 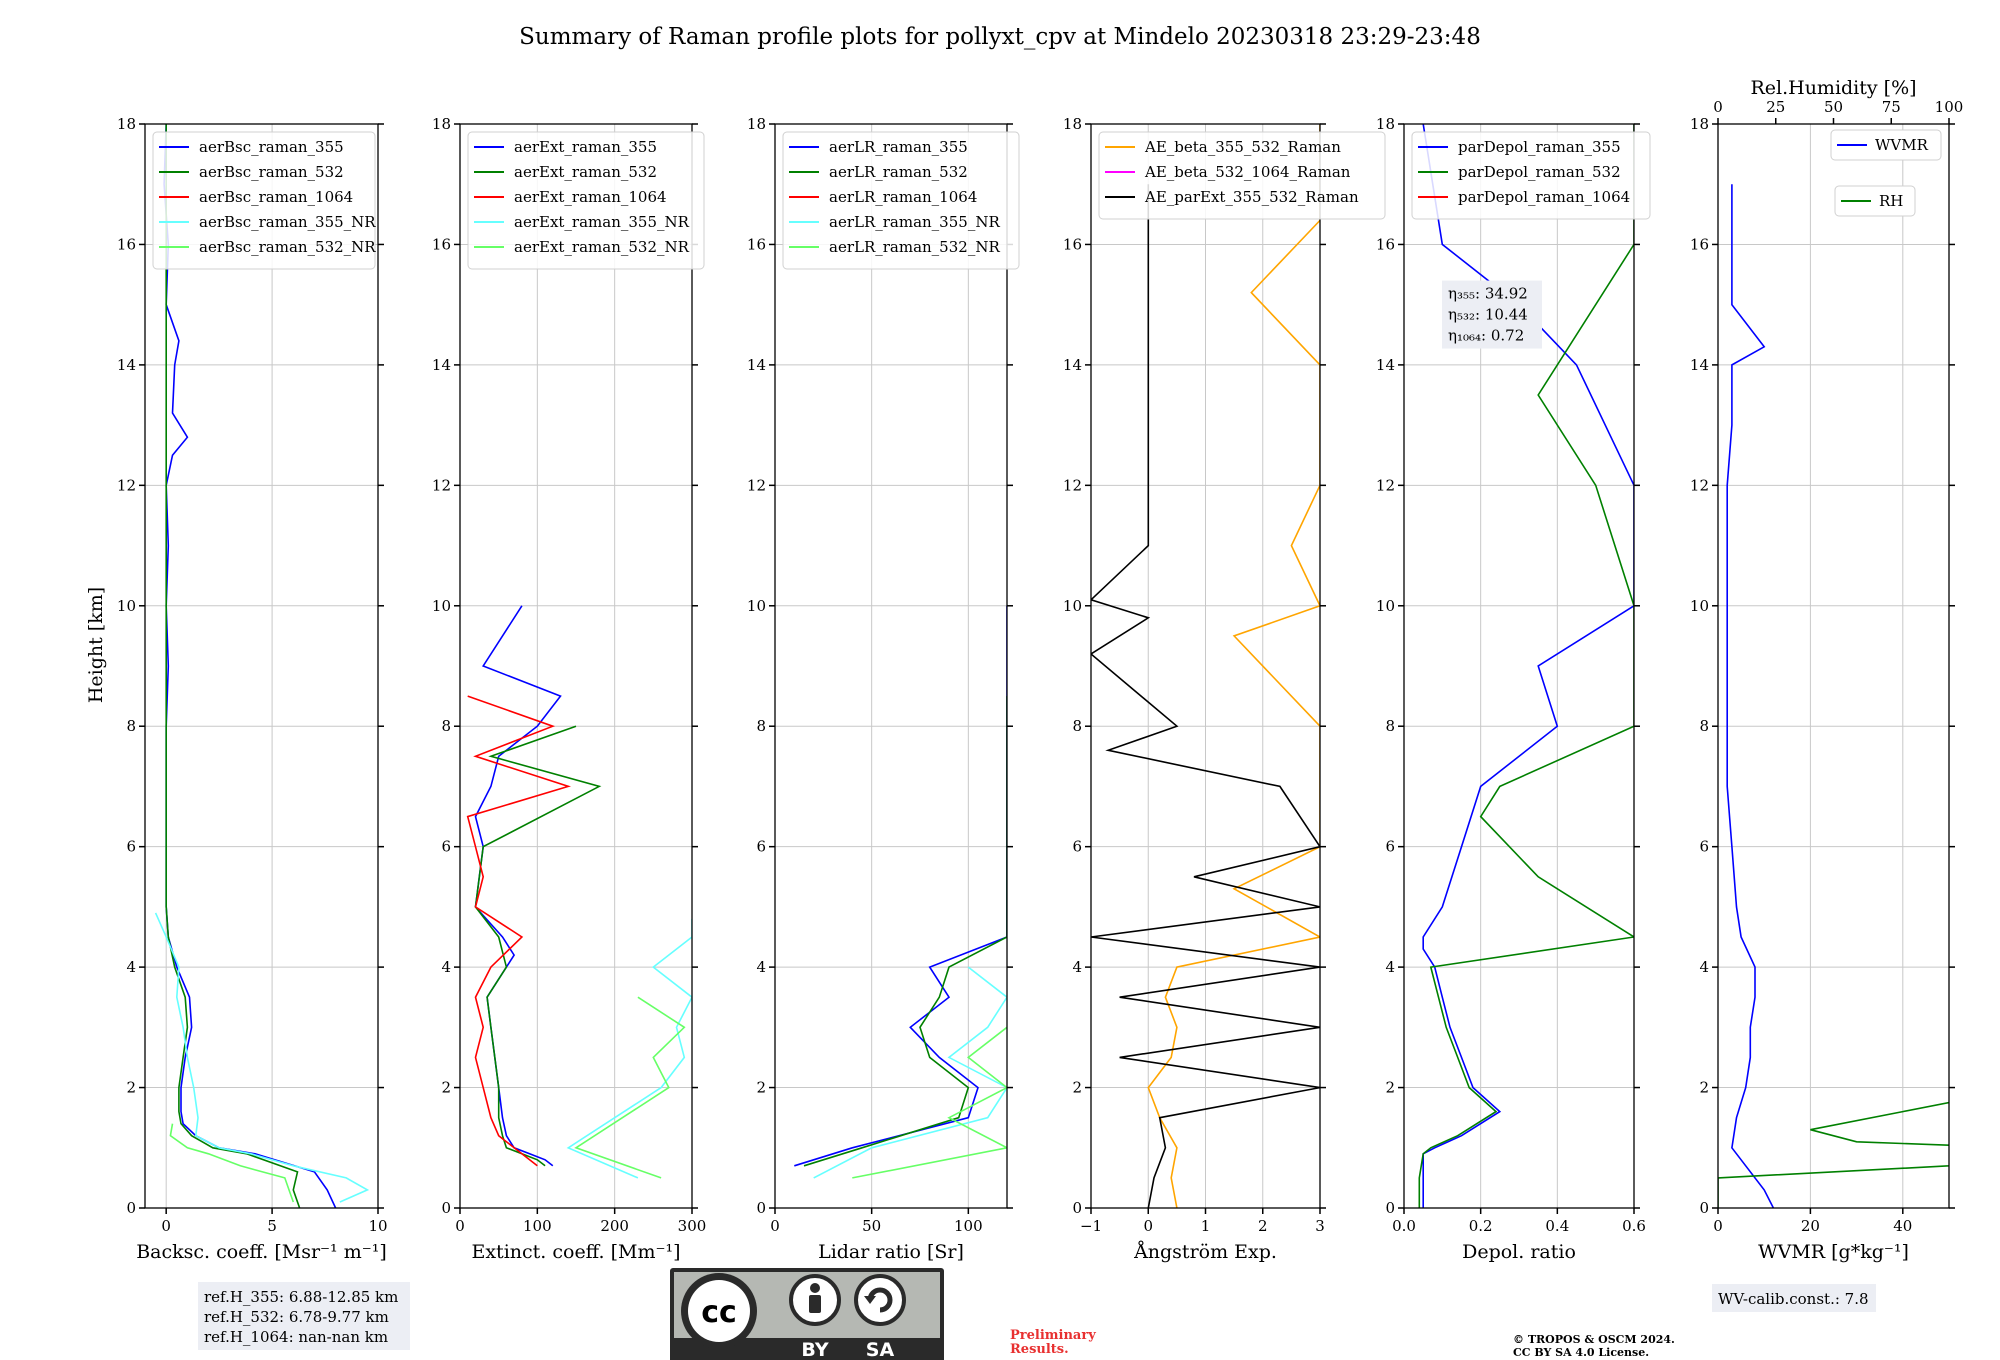 What do you see at coordinates (891, 1252) in the screenshot?
I see `x-axis-label: Lidar ratio [Sr]` at bounding box center [891, 1252].